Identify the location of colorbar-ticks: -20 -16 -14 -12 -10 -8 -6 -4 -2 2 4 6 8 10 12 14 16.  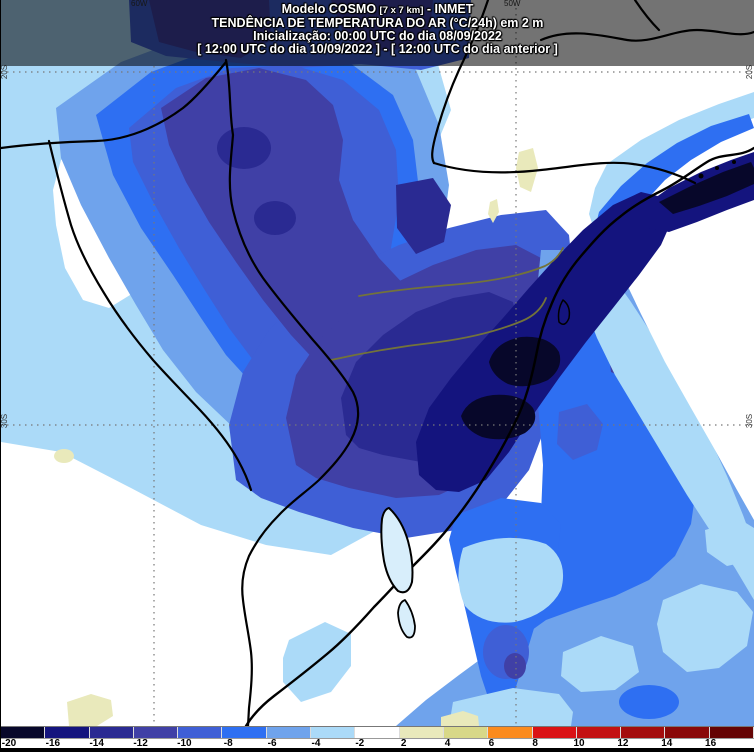
(377, 743).